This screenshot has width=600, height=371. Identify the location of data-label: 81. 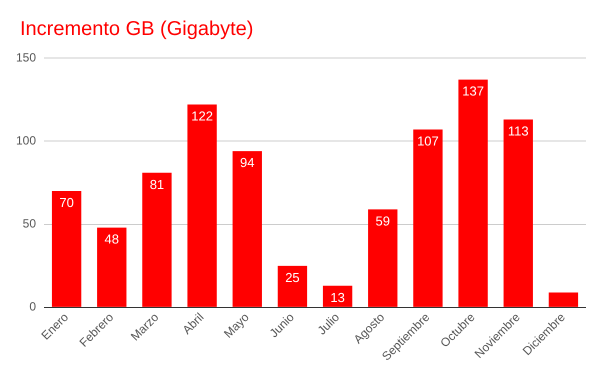
(157, 184).